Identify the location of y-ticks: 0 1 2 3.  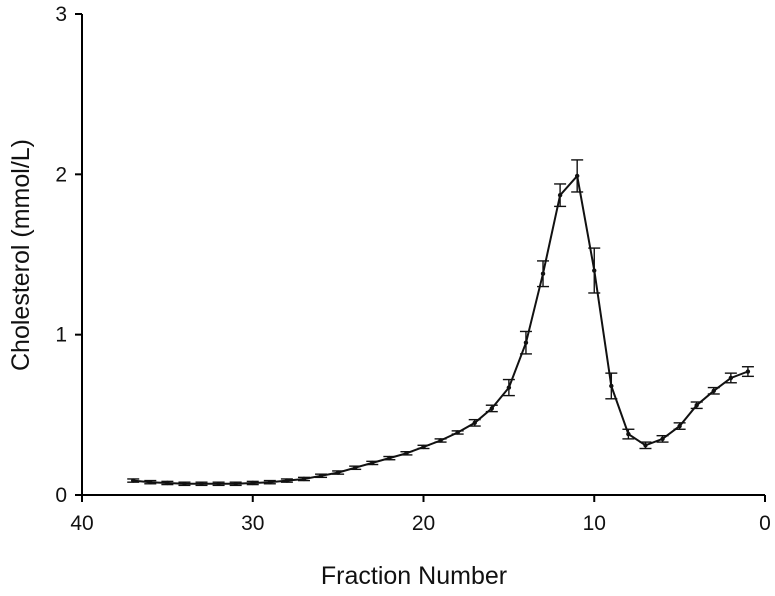
(68, 255).